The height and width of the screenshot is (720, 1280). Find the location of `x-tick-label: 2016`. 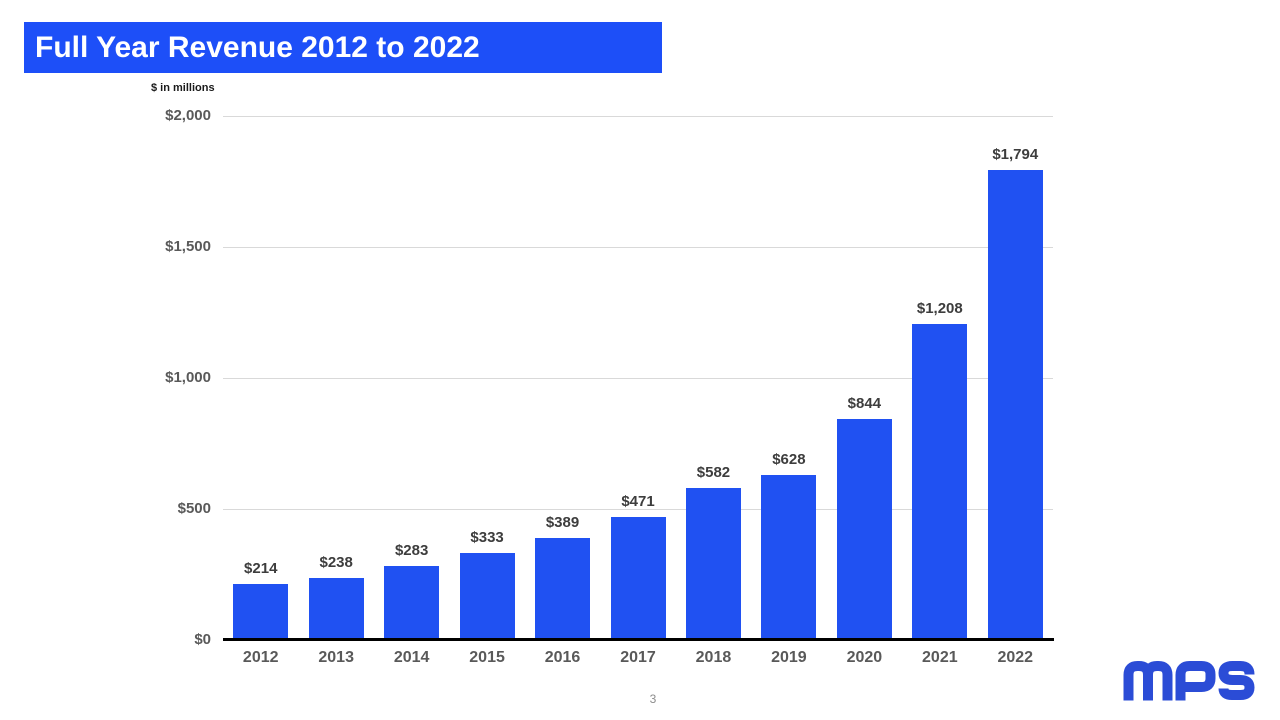

x-tick-label: 2016 is located at coordinates (562, 657).